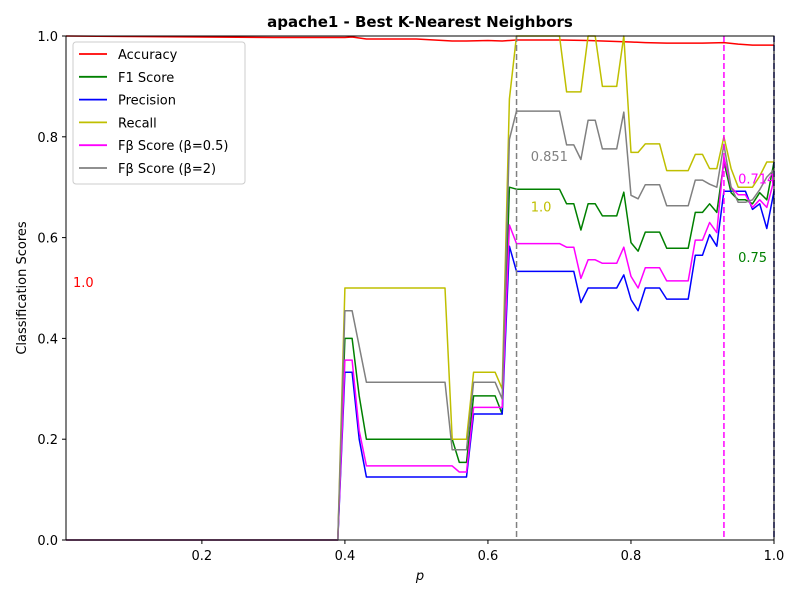 This screenshot has height=600, width=800. Describe the element at coordinates (202, 556) in the screenshot. I see `x-tick-label: 0.2` at that location.